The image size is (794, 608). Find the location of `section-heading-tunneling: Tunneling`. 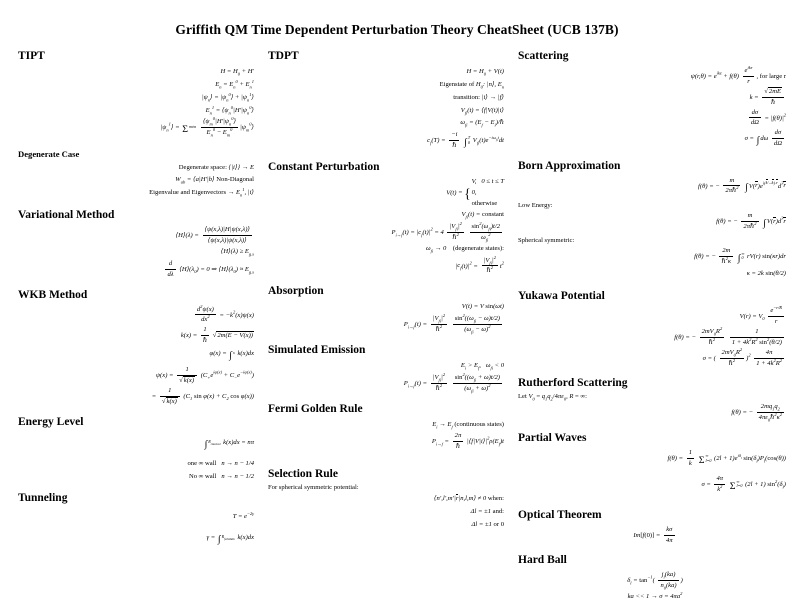

section-heading-tunneling: Tunneling is located at coordinates (43, 498).